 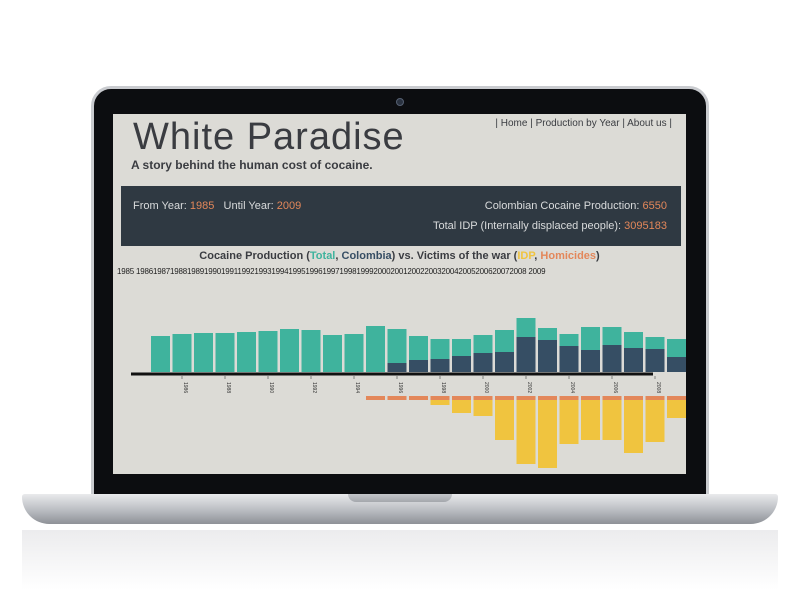 I want to click on bar-total-1993, so click(x=332, y=353).